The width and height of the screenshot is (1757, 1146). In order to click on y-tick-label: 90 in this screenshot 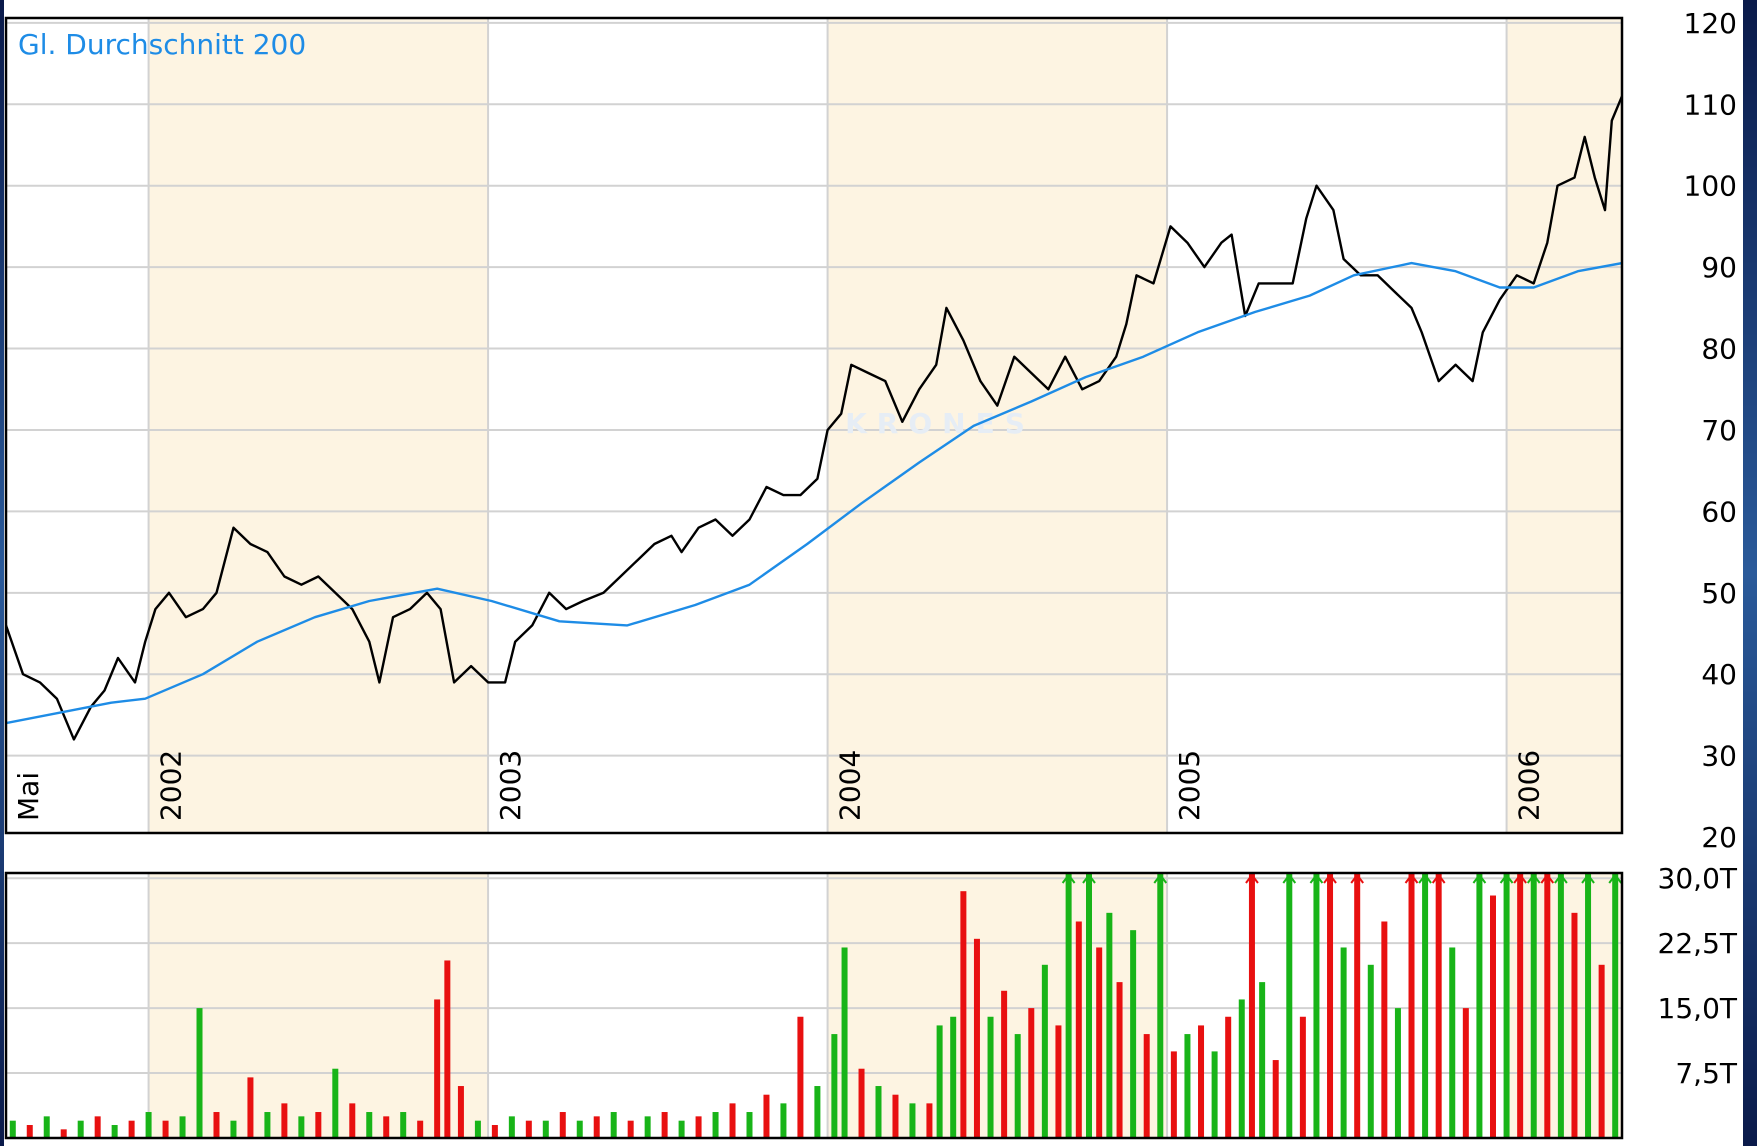, I will do `click(1719, 267)`.